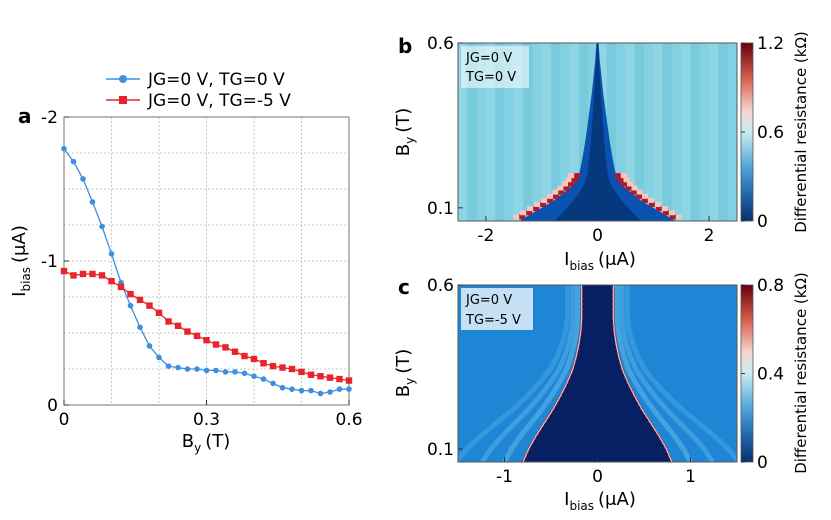  Describe the element at coordinates (404, 287) in the screenshot. I see `panel-c-letter: c` at that location.